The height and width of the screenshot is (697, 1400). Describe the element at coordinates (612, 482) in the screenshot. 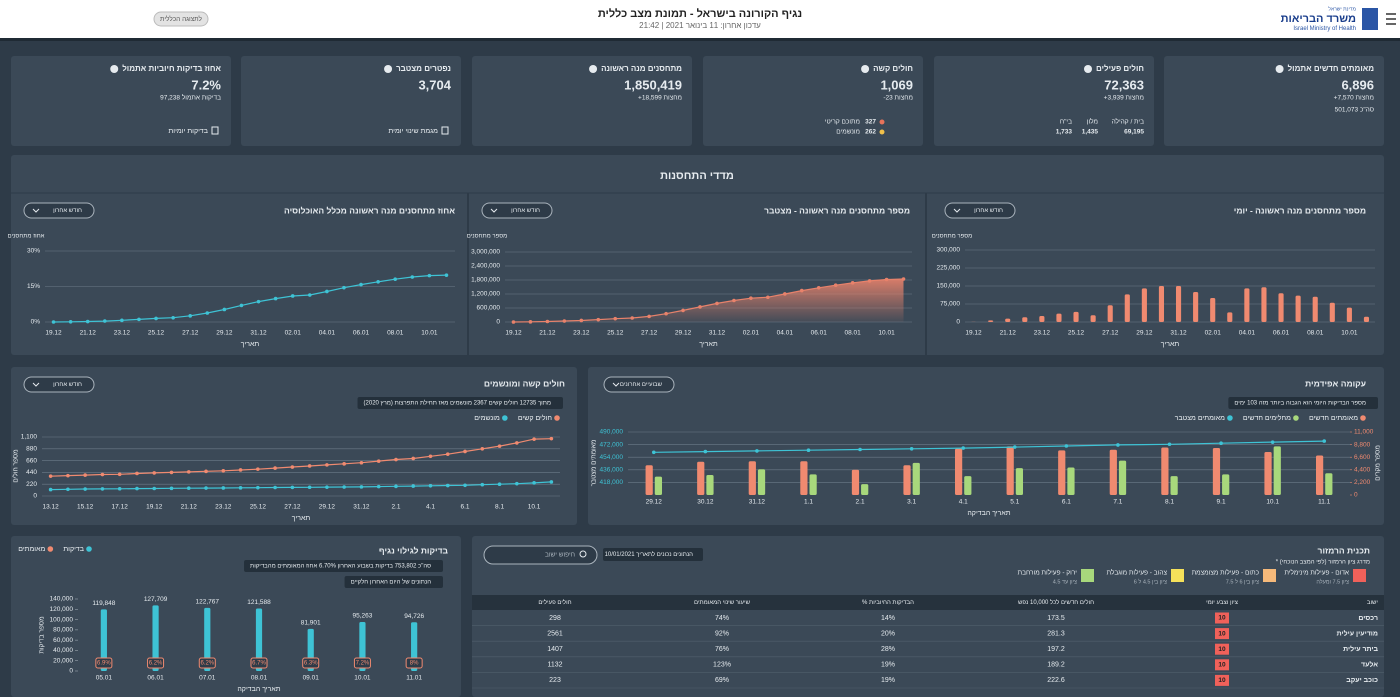

I see `y-tick-label: 418,000` at that location.